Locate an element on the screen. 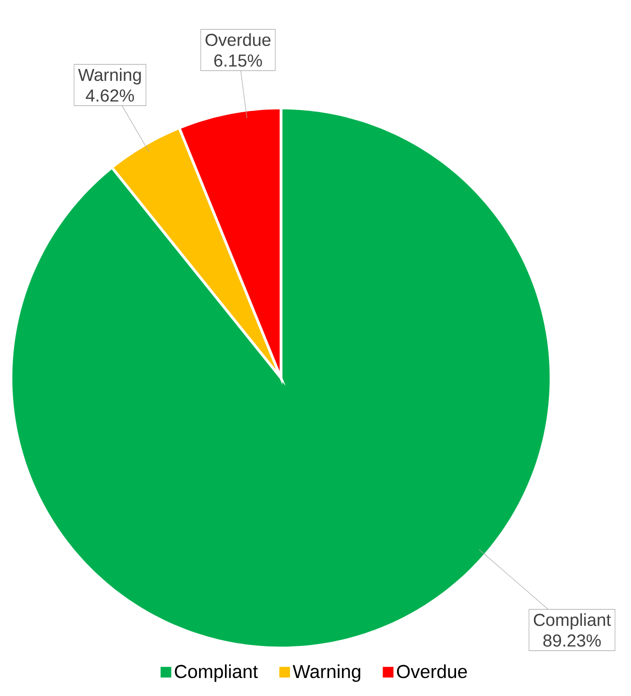 The width and height of the screenshot is (631, 696). legend-label: Overdue is located at coordinates (432, 671).